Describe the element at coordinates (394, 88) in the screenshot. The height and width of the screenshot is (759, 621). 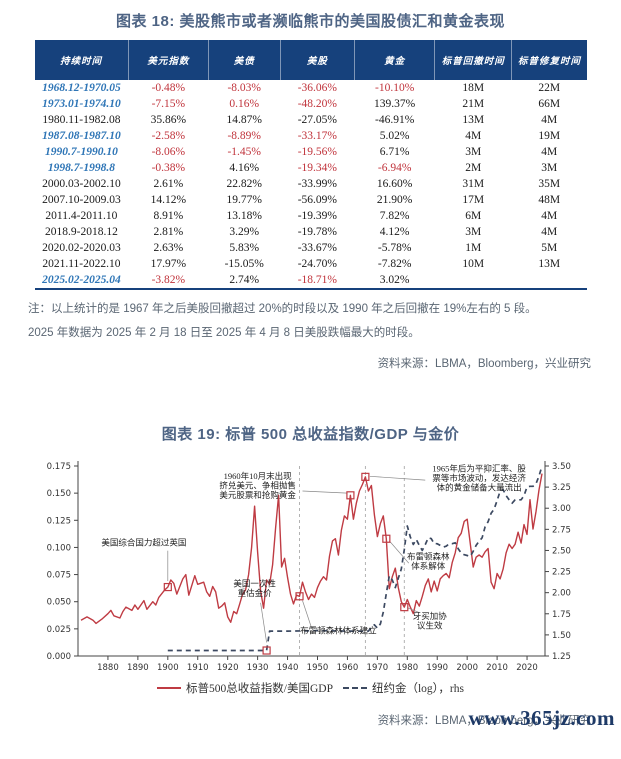
I see `value-cell: -10.10%` at that location.